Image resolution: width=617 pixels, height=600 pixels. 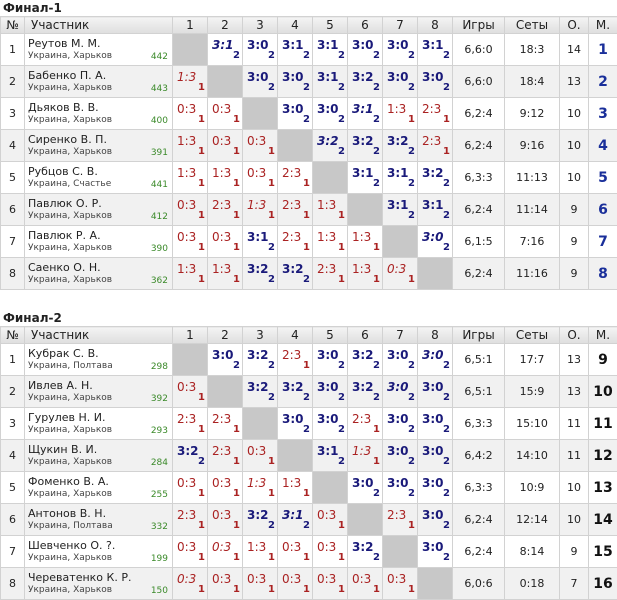 I want to click on games-total: 6,6:0, so click(x=479, y=82).